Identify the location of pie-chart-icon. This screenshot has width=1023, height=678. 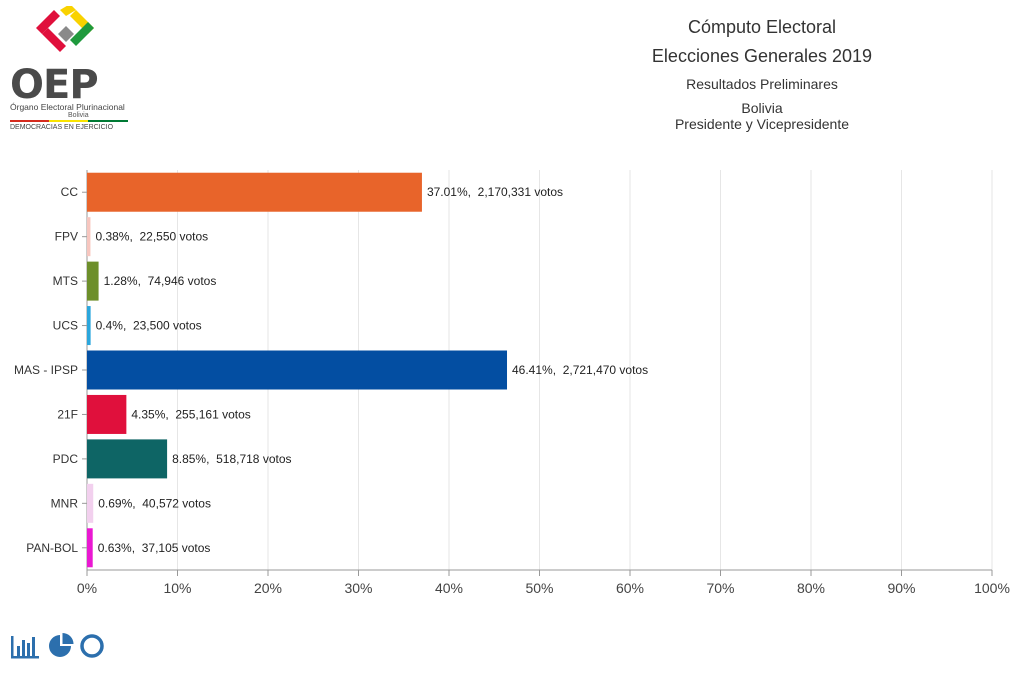
(61, 646).